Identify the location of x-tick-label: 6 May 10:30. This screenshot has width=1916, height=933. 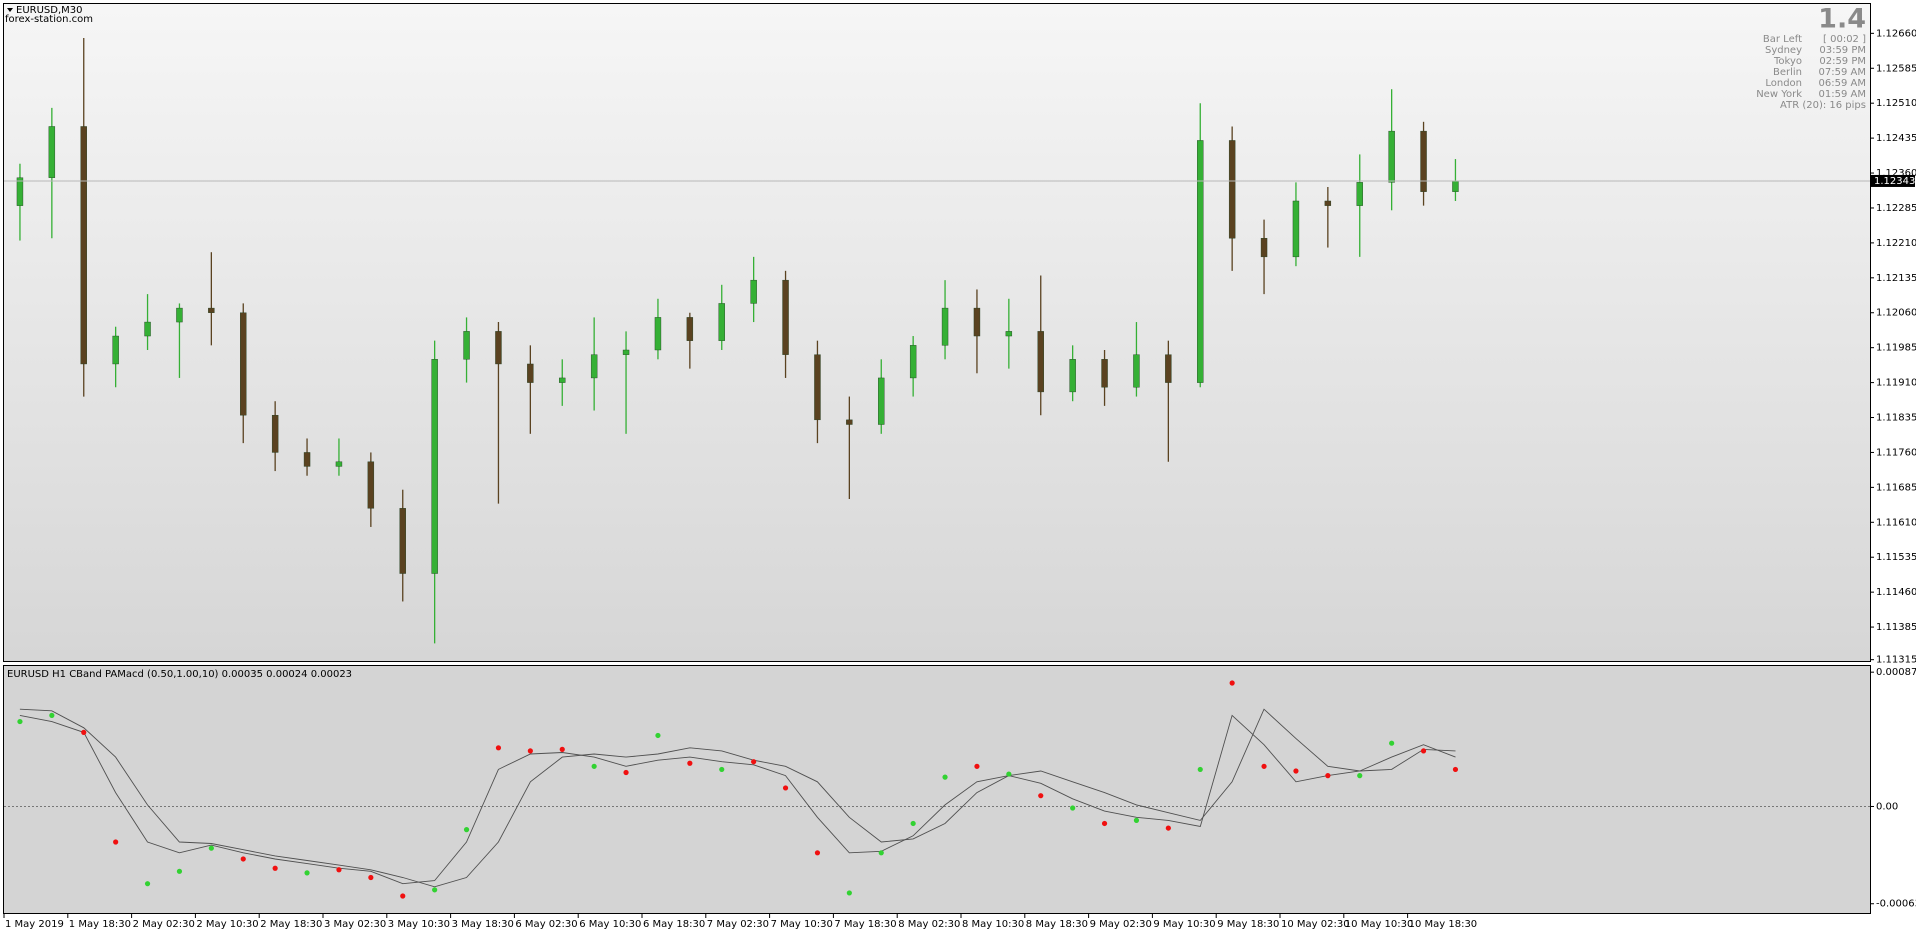
(610, 924).